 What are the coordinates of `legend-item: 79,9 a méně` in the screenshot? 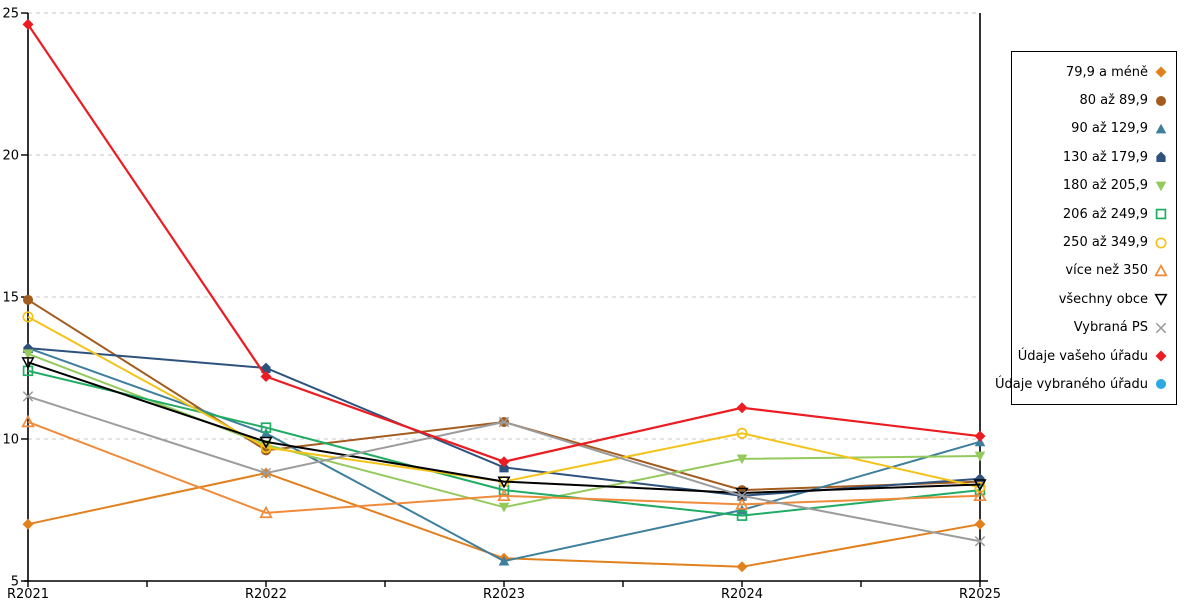 It's located at (1091, 72).